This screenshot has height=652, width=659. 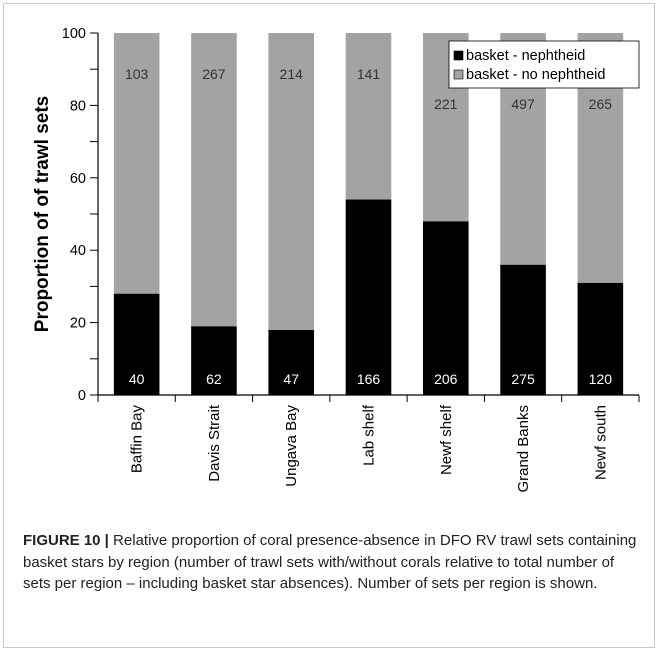 I want to click on y-tick-label: 40, so click(x=78, y=251).